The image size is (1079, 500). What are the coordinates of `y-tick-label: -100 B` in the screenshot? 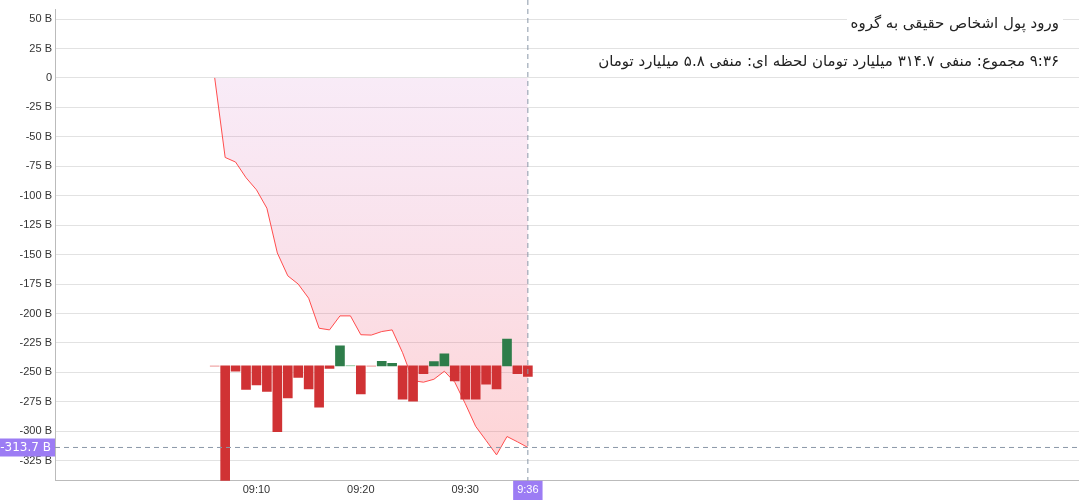 It's located at (35, 194).